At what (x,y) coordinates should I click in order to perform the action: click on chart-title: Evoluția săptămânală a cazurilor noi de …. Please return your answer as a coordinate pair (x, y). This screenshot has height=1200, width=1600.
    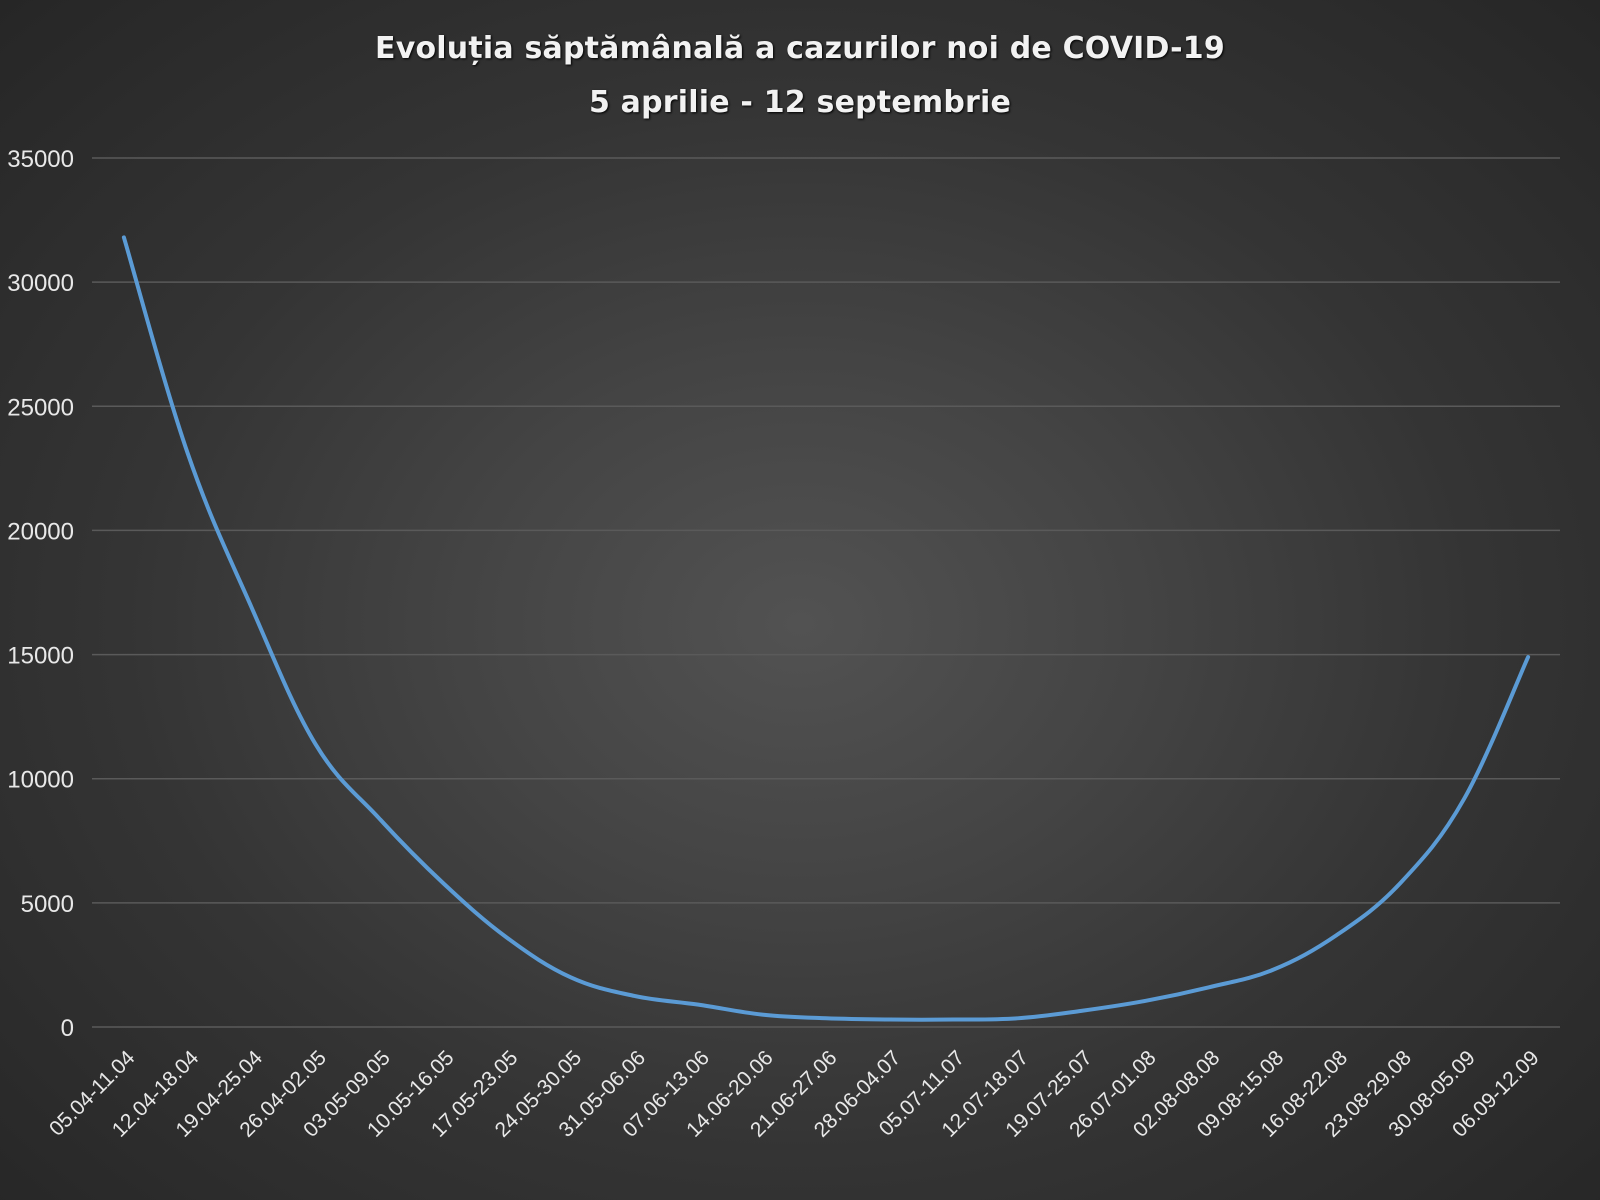
    Looking at the image, I should click on (800, 48).